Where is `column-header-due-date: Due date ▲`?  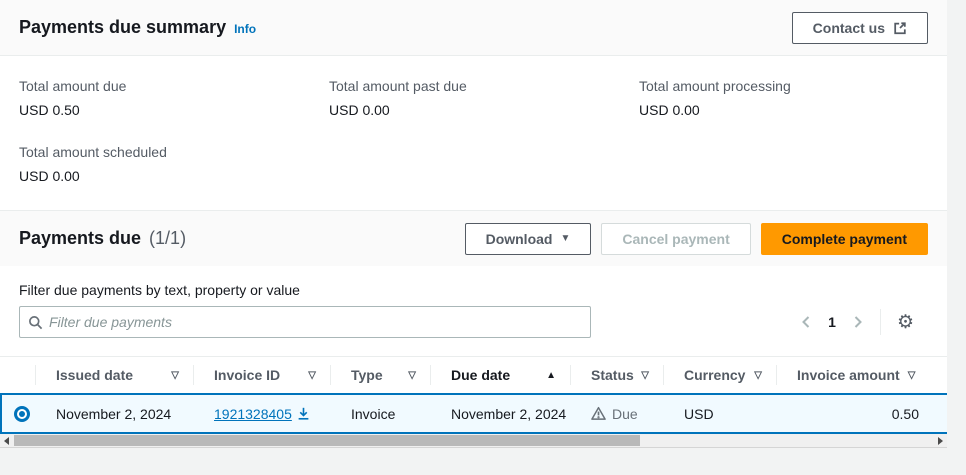 column-header-due-date: Due date ▲ is located at coordinates (500, 375).